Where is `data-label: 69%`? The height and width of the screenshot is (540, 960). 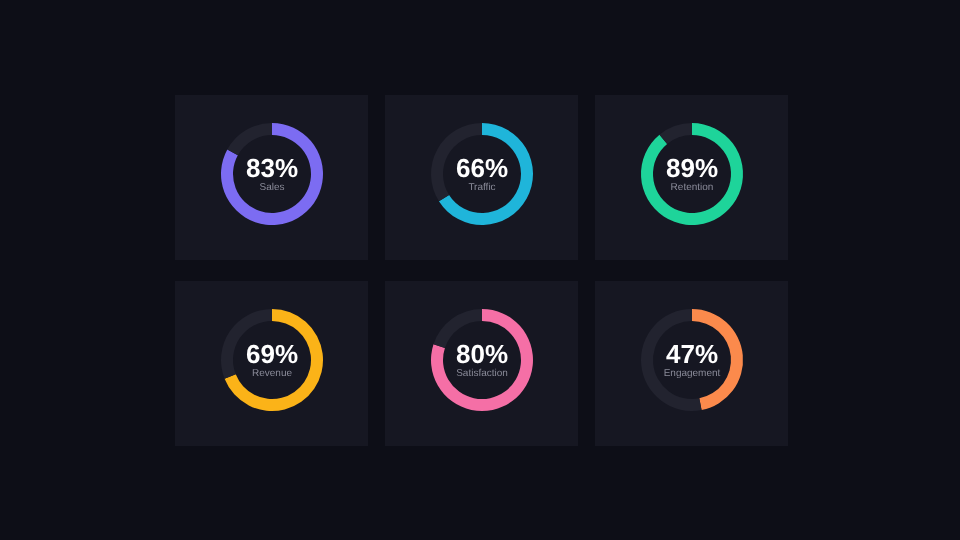
data-label: 69% is located at coordinates (272, 354).